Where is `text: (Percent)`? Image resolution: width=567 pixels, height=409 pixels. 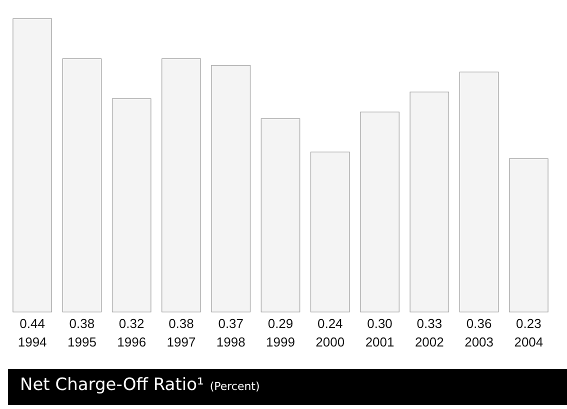
text: (Percent) is located at coordinates (235, 386).